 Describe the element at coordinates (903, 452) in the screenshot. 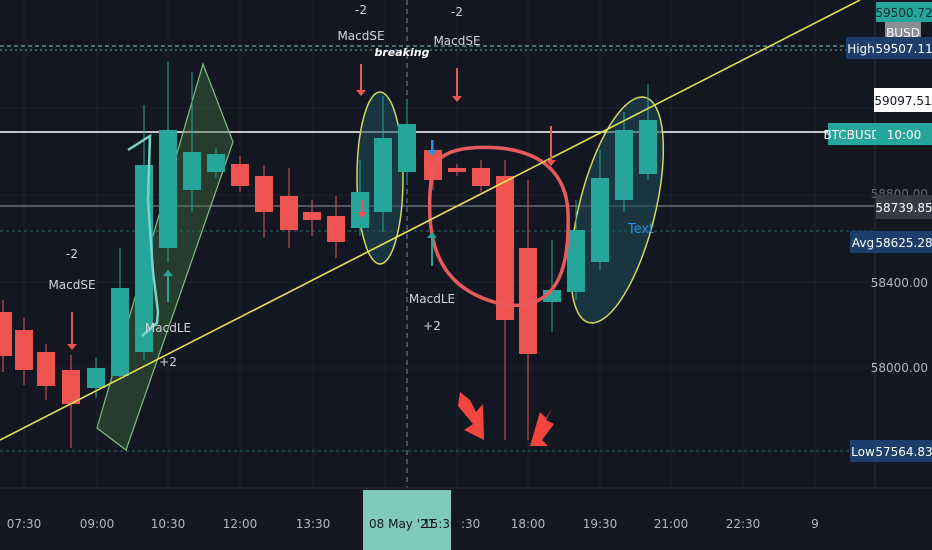

I see `low-value: 57564.83` at that location.